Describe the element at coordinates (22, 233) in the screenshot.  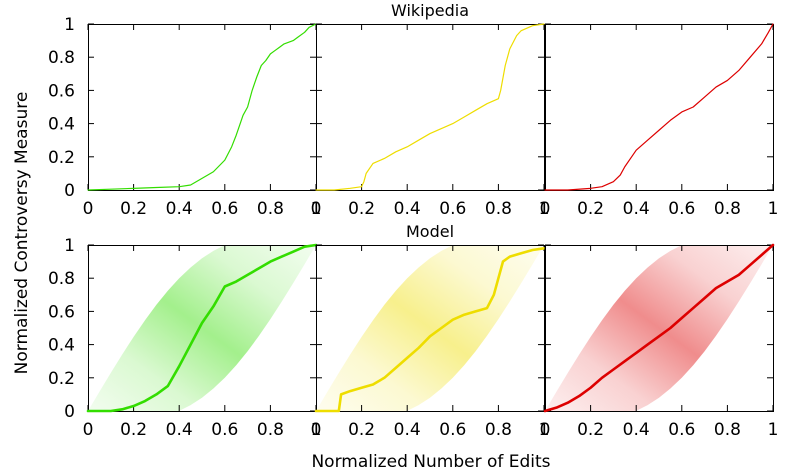
I see `y-axis-title: Normalized Controversy Measure` at that location.